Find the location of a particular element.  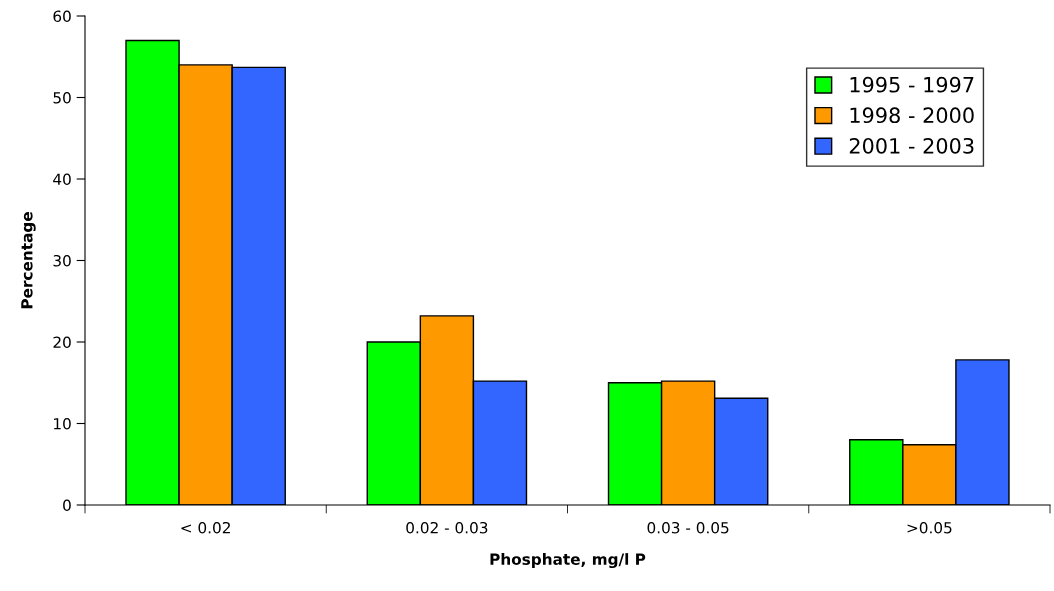

x-tick-label: 0.02 - 0.03 is located at coordinates (447, 527).